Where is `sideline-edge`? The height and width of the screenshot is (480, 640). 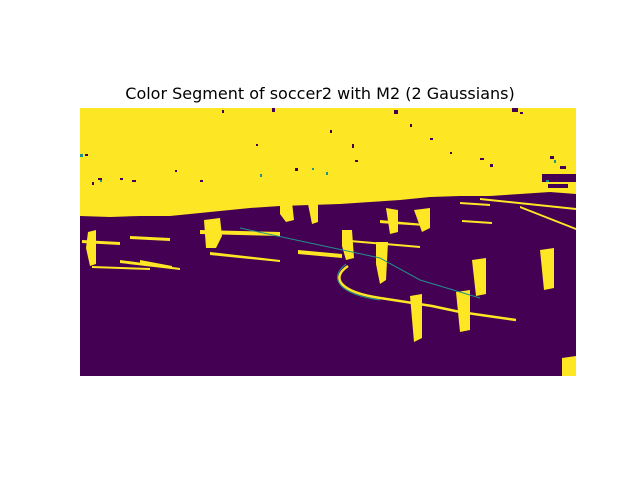 sideline-edge is located at coordinates (360, 263).